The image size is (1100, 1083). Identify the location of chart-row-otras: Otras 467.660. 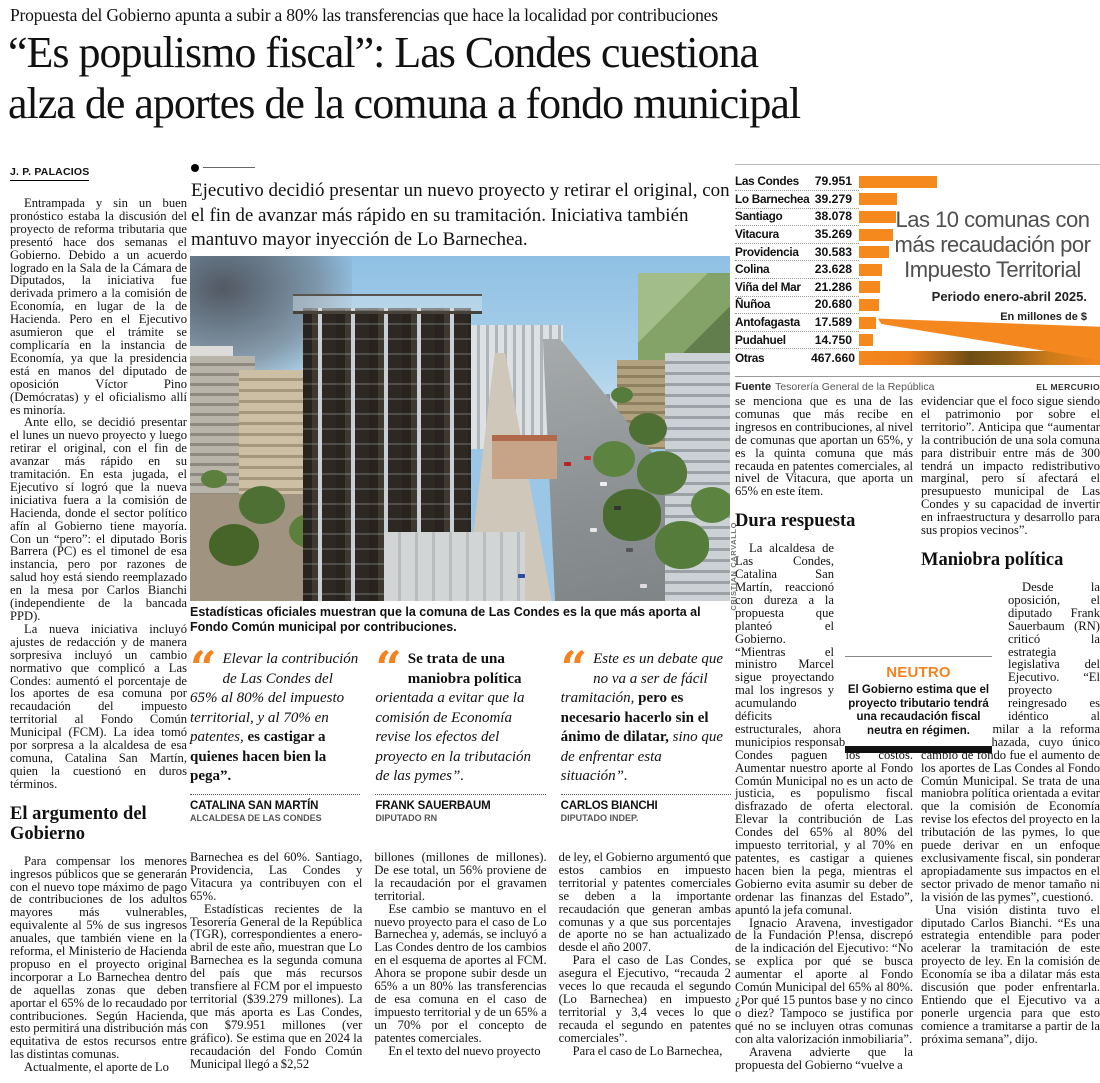
(917, 358).